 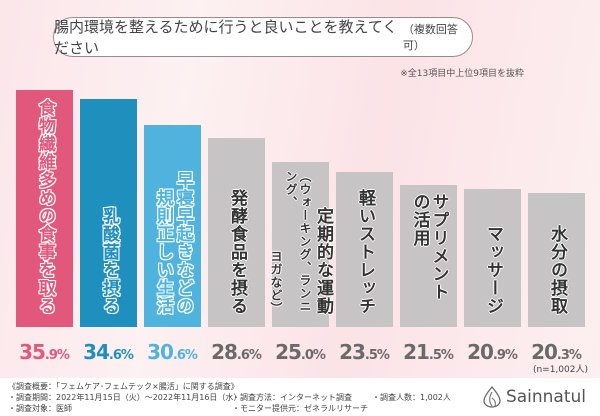 What do you see at coordinates (44, 352) in the screenshot?
I see `value-label: 35.9%` at bounding box center [44, 352].